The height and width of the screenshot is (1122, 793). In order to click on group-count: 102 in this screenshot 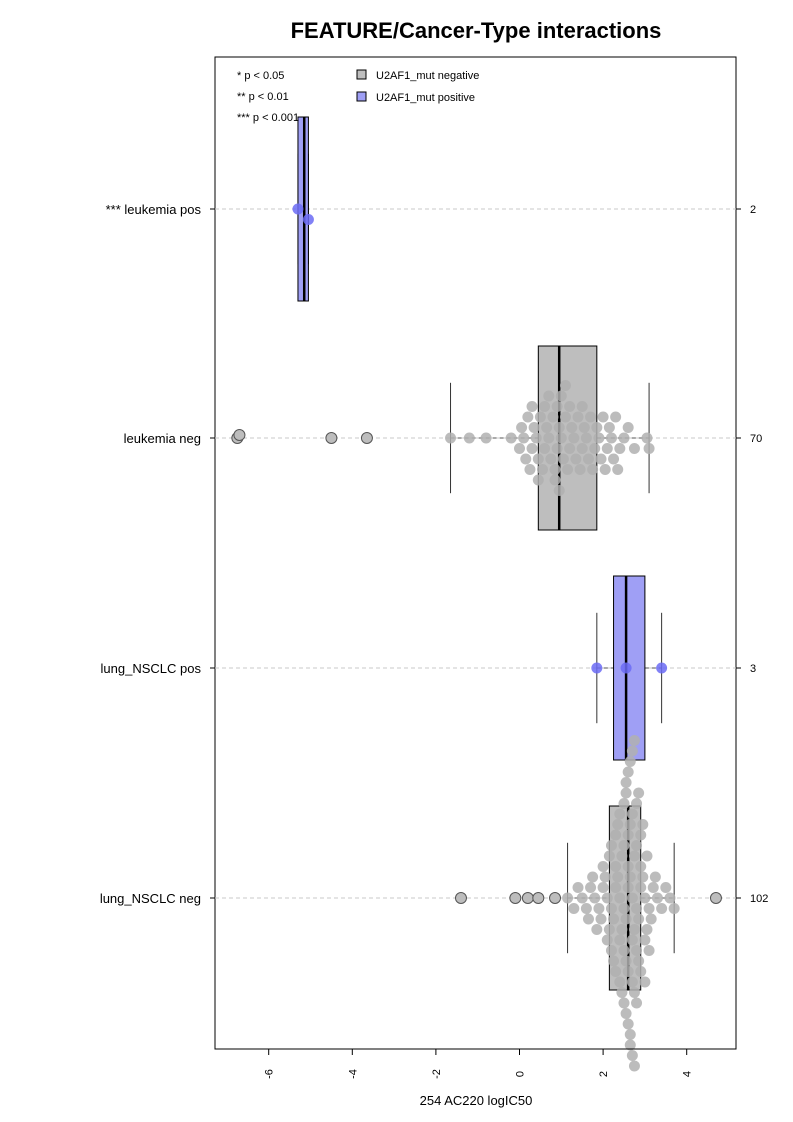, I will do `click(759, 899)`.